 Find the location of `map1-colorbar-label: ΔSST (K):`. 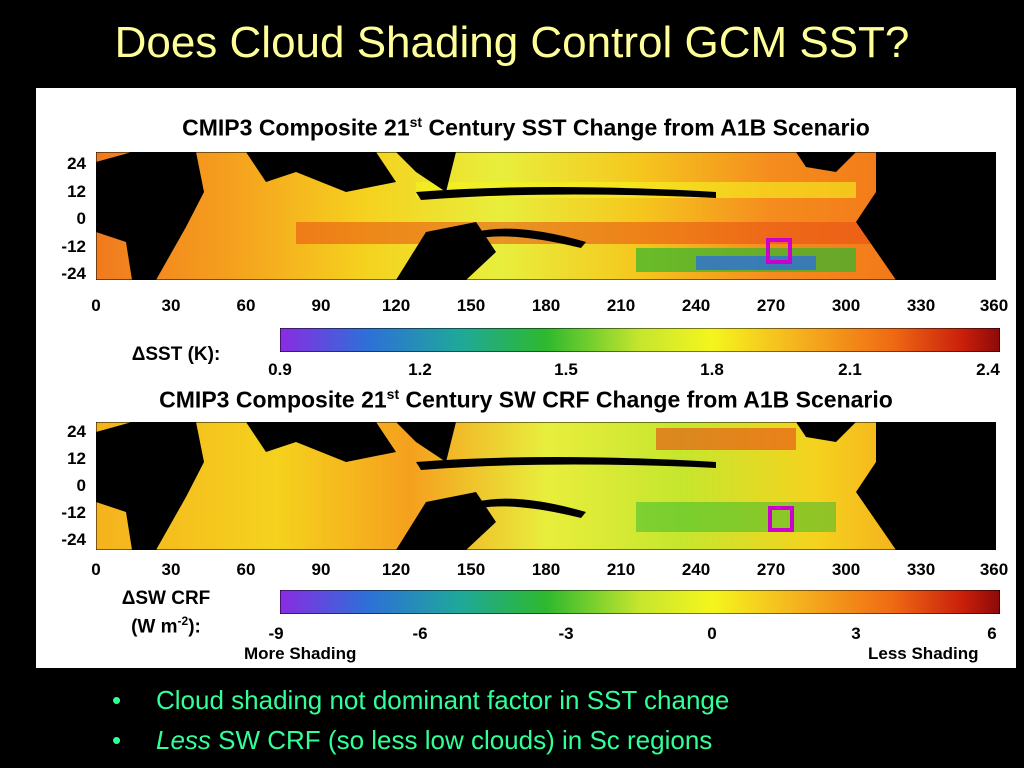

map1-colorbar-label: ΔSST (K): is located at coordinates (176, 354).